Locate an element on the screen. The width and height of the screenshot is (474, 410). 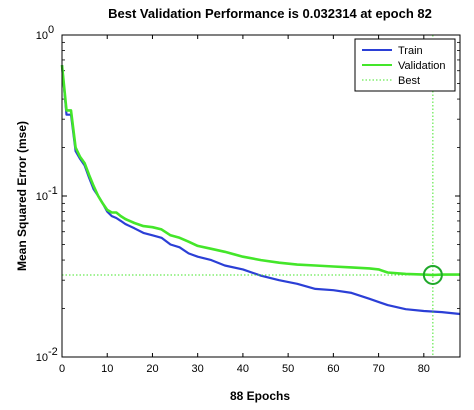
x-tick-label: 10 is located at coordinates (107, 369).